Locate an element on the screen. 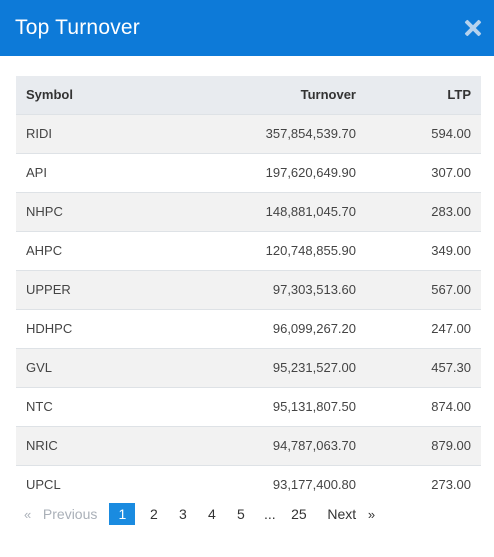  page-button-5: 5 is located at coordinates (240, 514).